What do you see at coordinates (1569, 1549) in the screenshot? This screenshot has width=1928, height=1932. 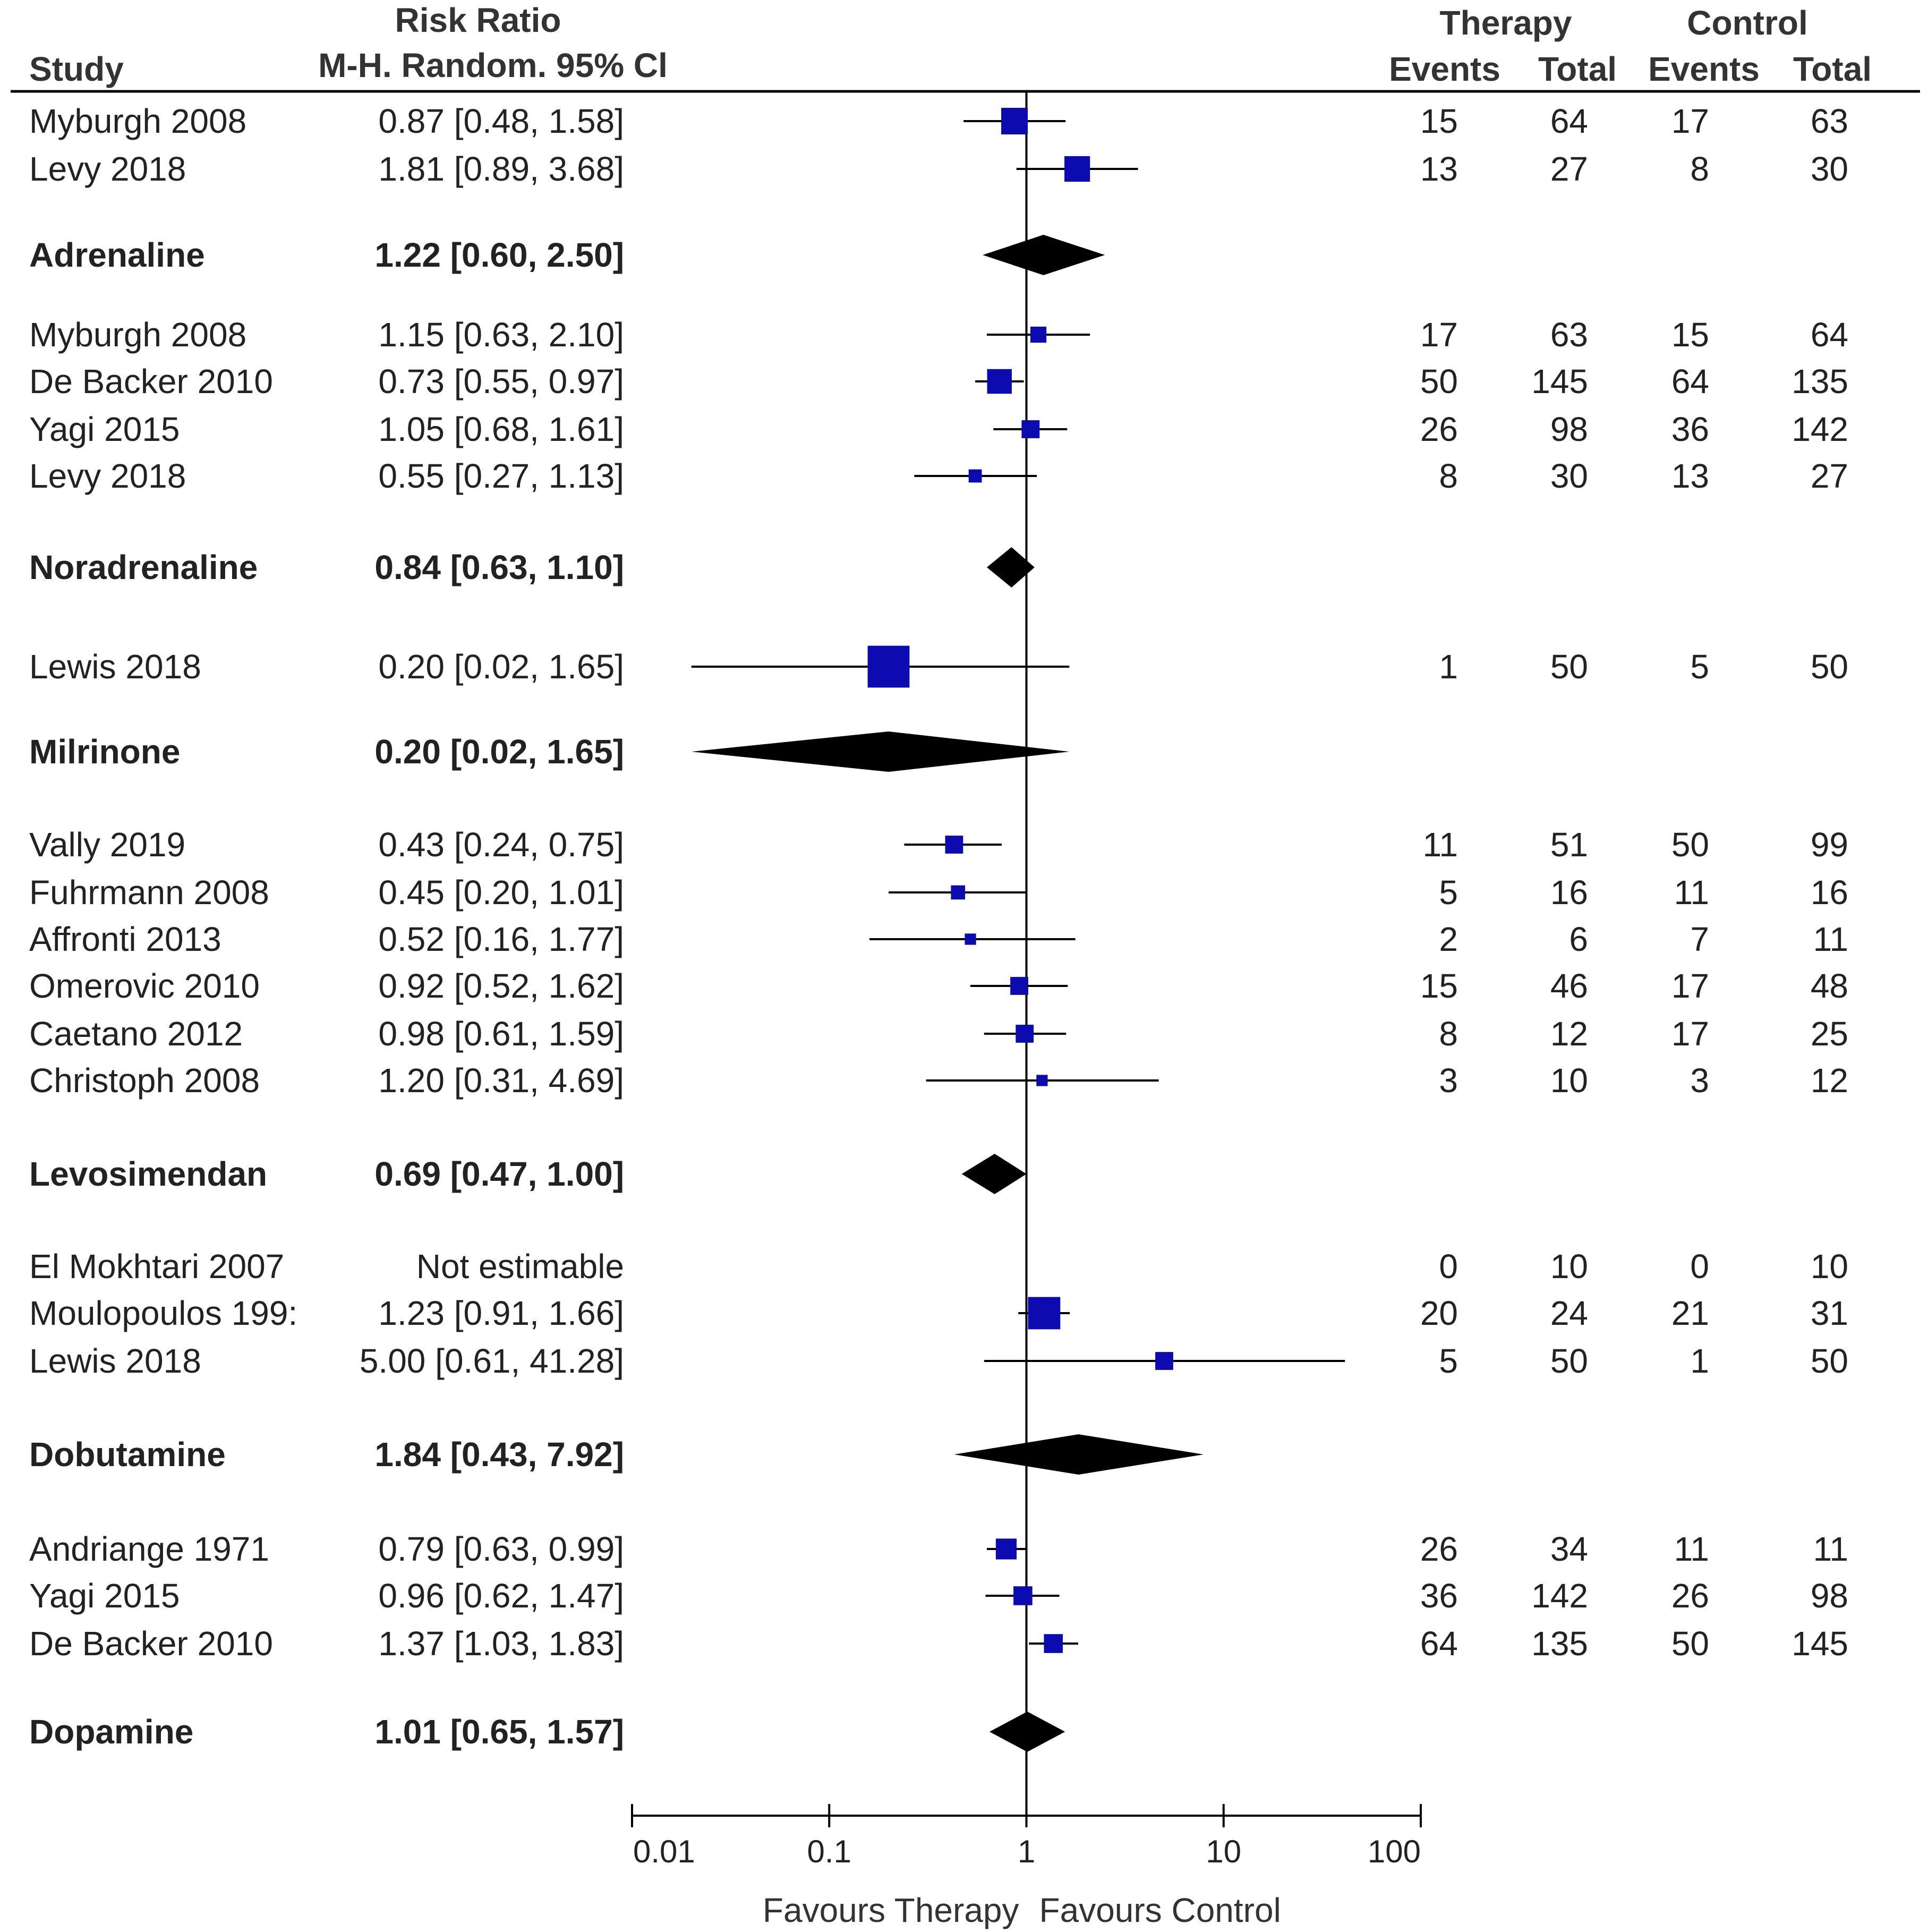 I see `therapy-total: 34` at bounding box center [1569, 1549].